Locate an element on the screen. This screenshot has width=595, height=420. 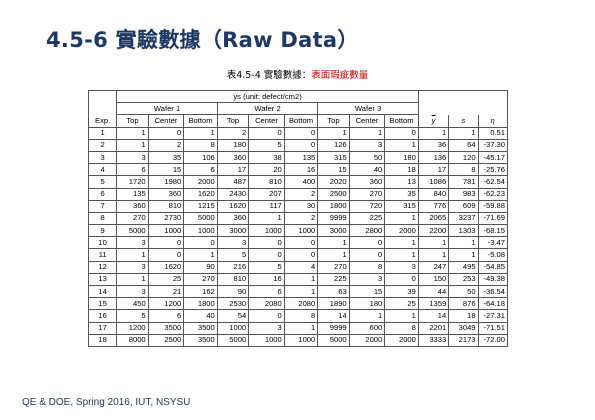
unit-header: ys (unit: defect/cm2) is located at coordinates (267, 96).